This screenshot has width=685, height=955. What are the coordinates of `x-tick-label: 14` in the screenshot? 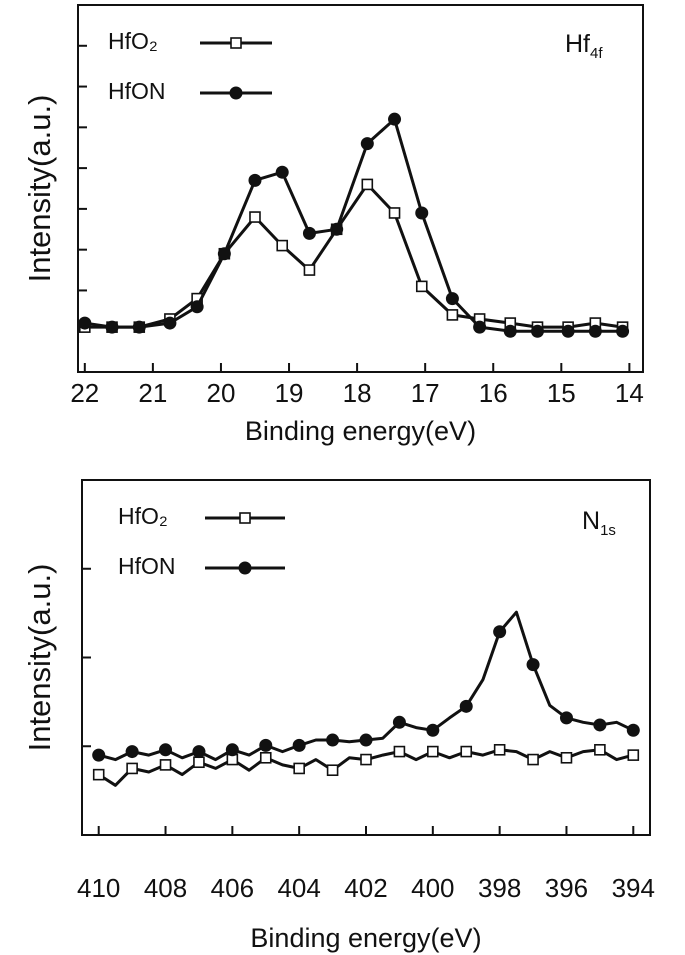 It's located at (629, 393).